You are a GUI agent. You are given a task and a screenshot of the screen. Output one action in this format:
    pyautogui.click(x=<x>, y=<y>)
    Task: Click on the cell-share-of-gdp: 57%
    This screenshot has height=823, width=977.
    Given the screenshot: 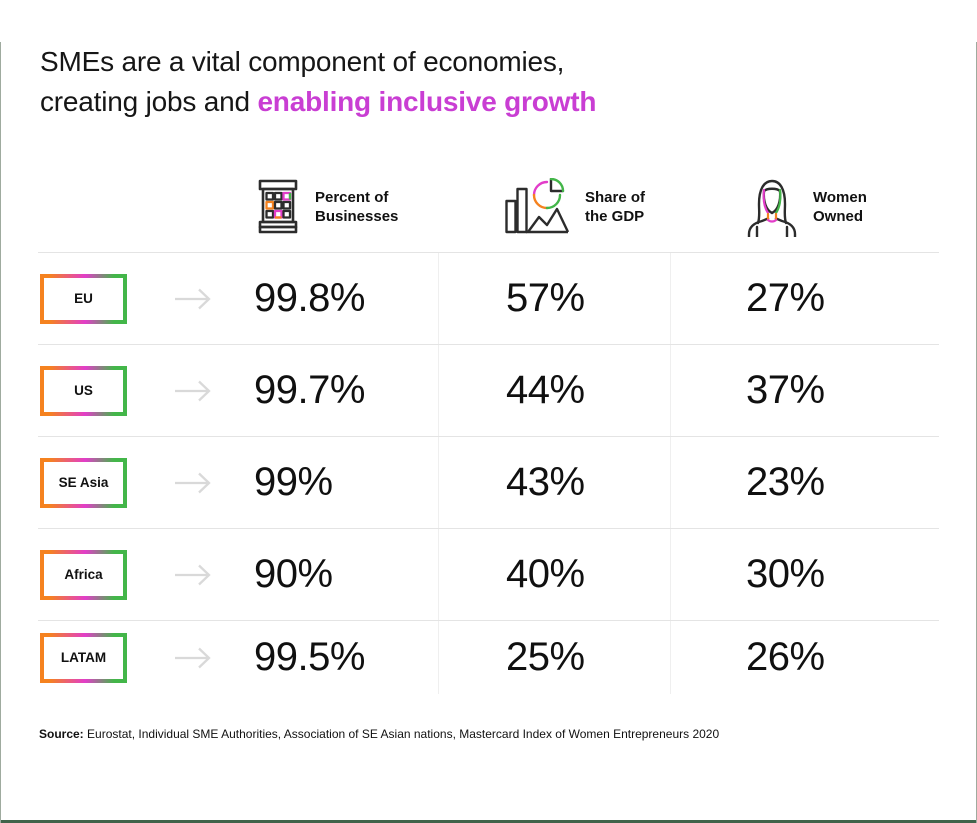 What is the action you would take?
    pyautogui.click(x=554, y=298)
    